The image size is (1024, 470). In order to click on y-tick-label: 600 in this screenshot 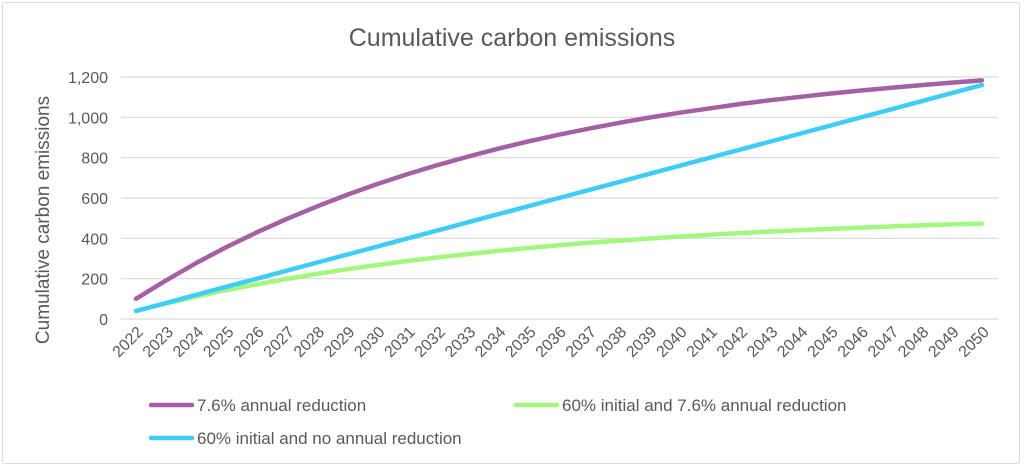, I will do `click(94, 199)`.